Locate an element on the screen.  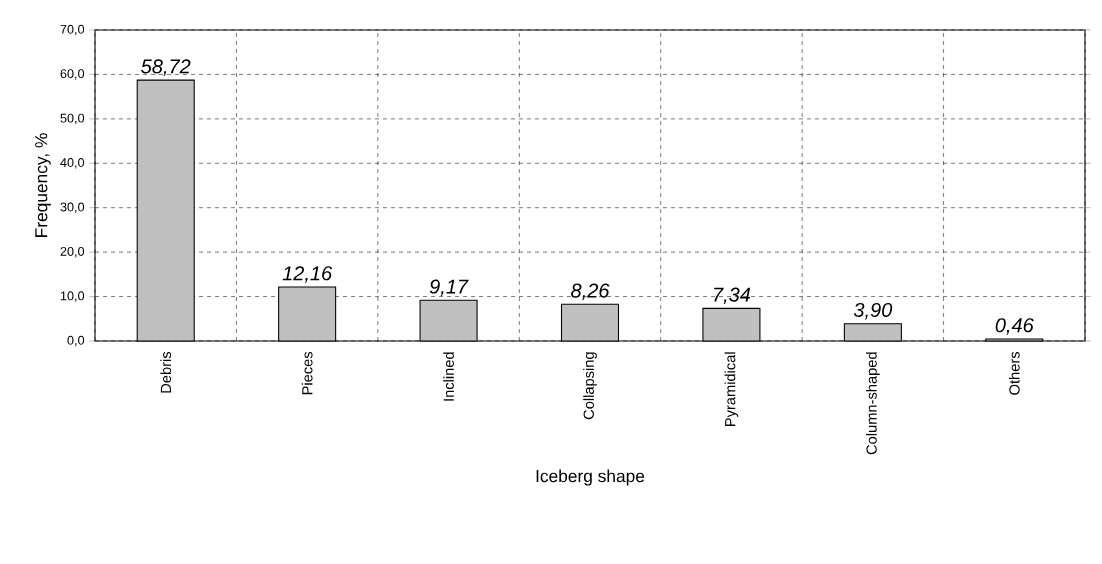
x-tick-label: Column-shaped is located at coordinates (873, 403).